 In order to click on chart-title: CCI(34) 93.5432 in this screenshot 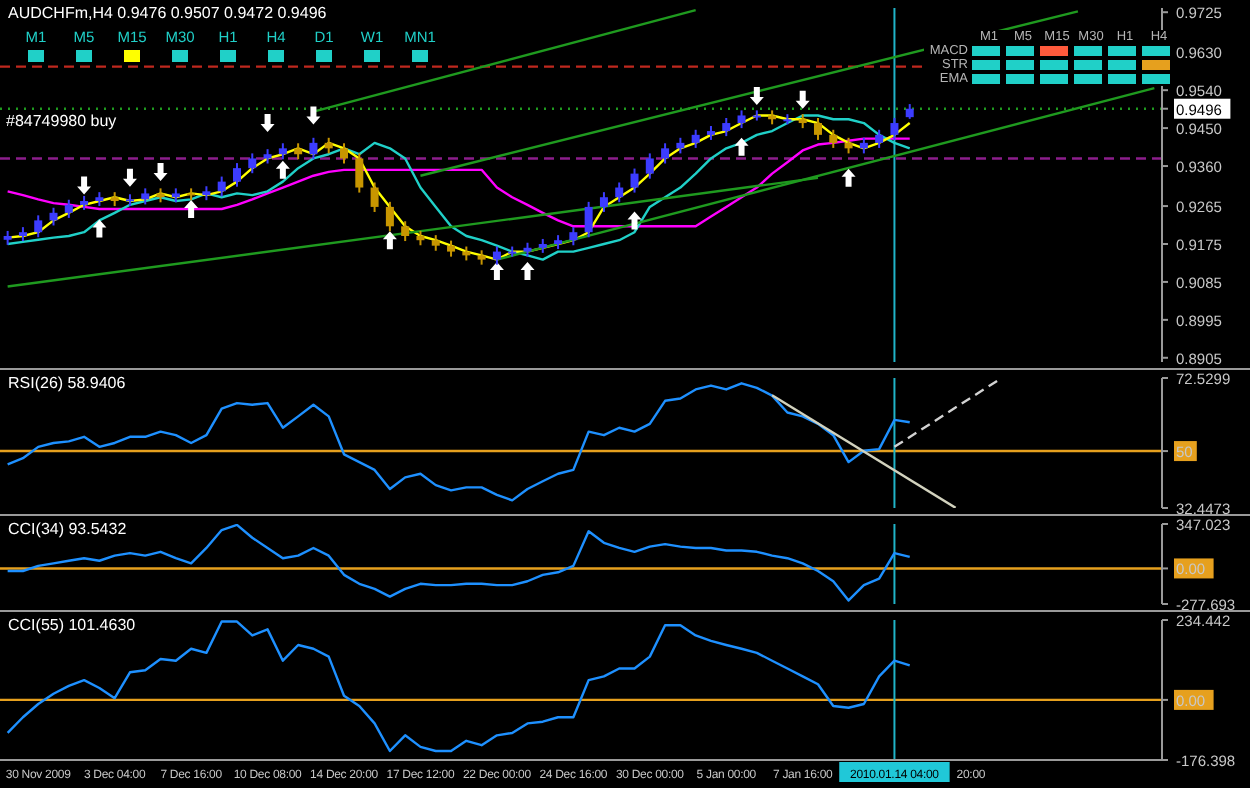, I will do `click(67, 529)`.